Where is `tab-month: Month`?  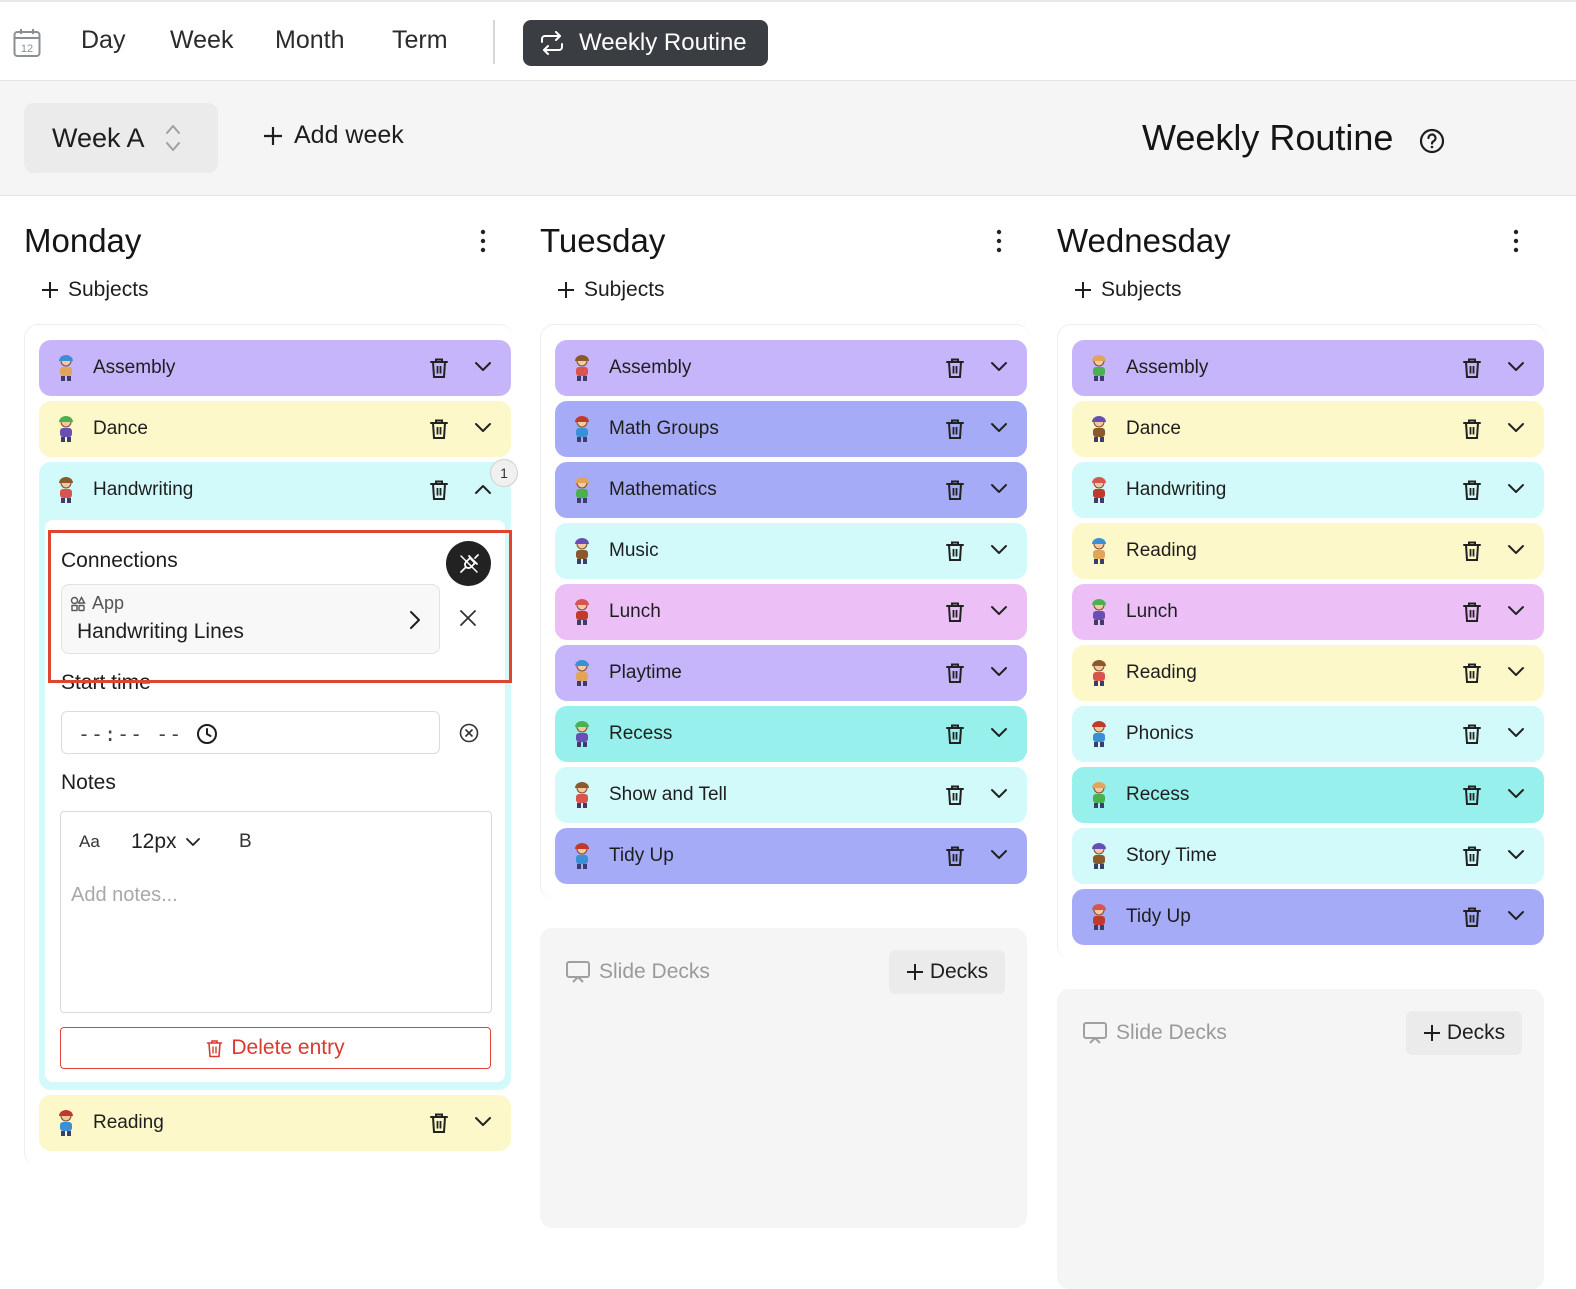
tab-month: Month is located at coordinates (310, 40).